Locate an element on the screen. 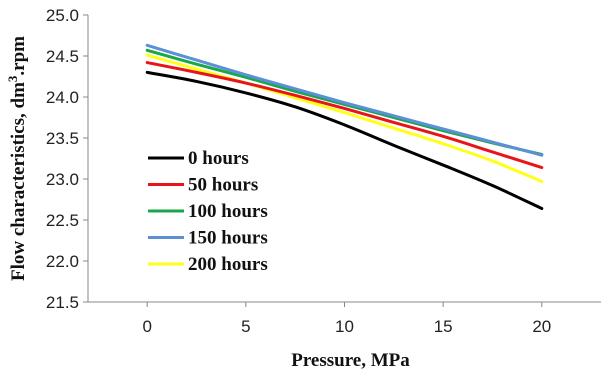  y-axis-title-sup: 3 is located at coordinates (12, 78).